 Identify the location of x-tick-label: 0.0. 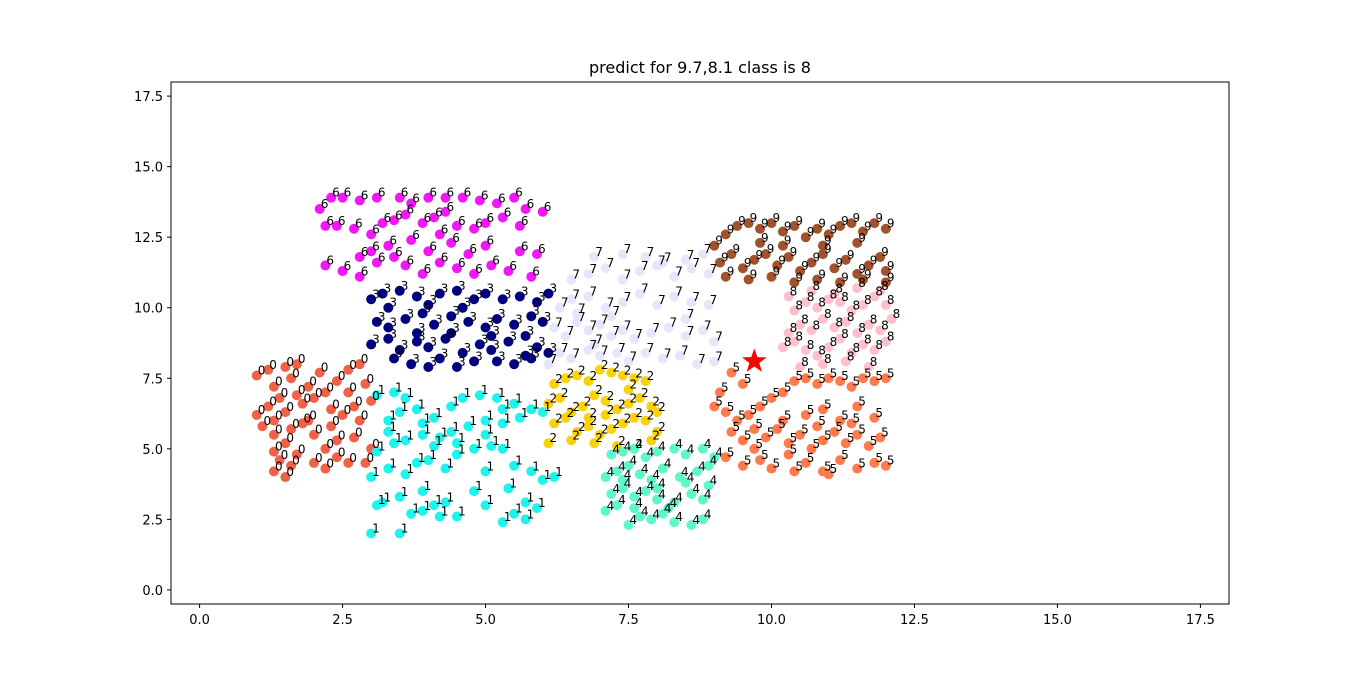
(199, 620).